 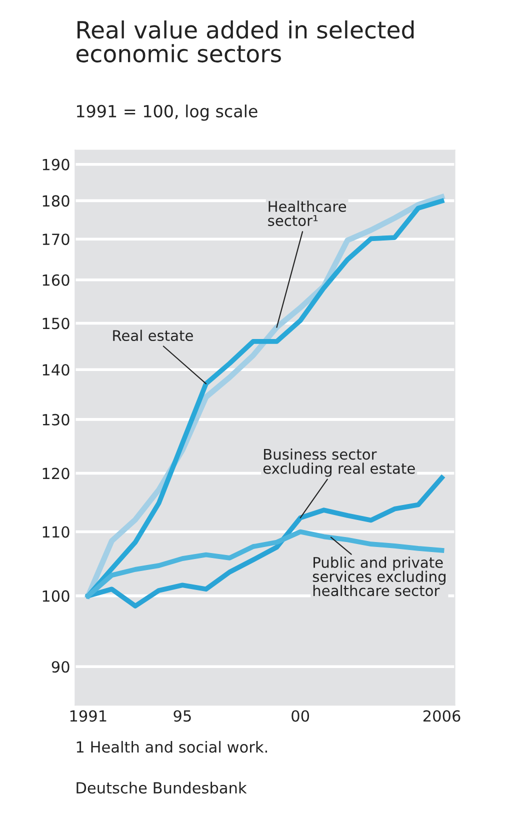 I want to click on y-tick-label: 120, so click(x=56, y=474).